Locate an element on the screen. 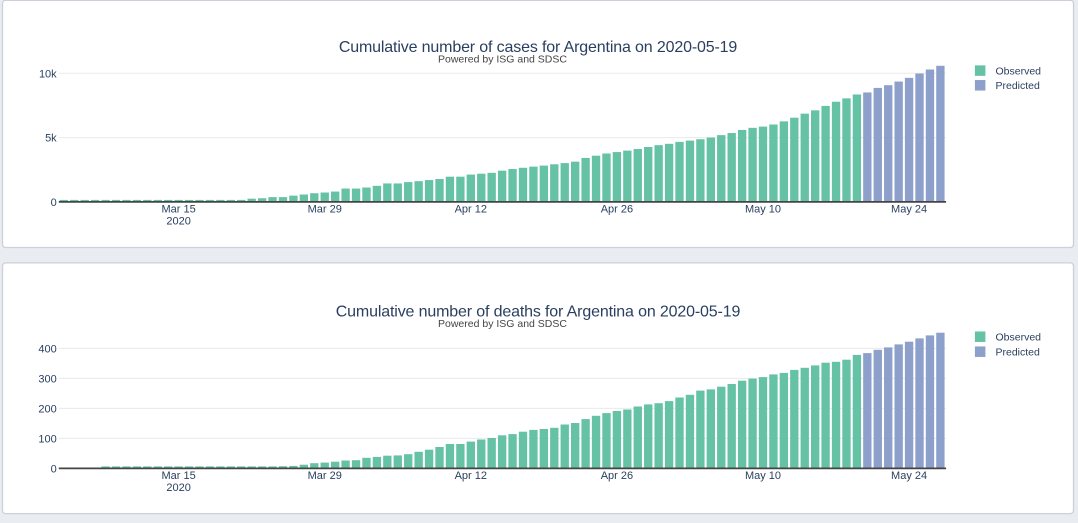 This screenshot has width=1078, height=523. svg-text: 300 is located at coordinates (47, 379).